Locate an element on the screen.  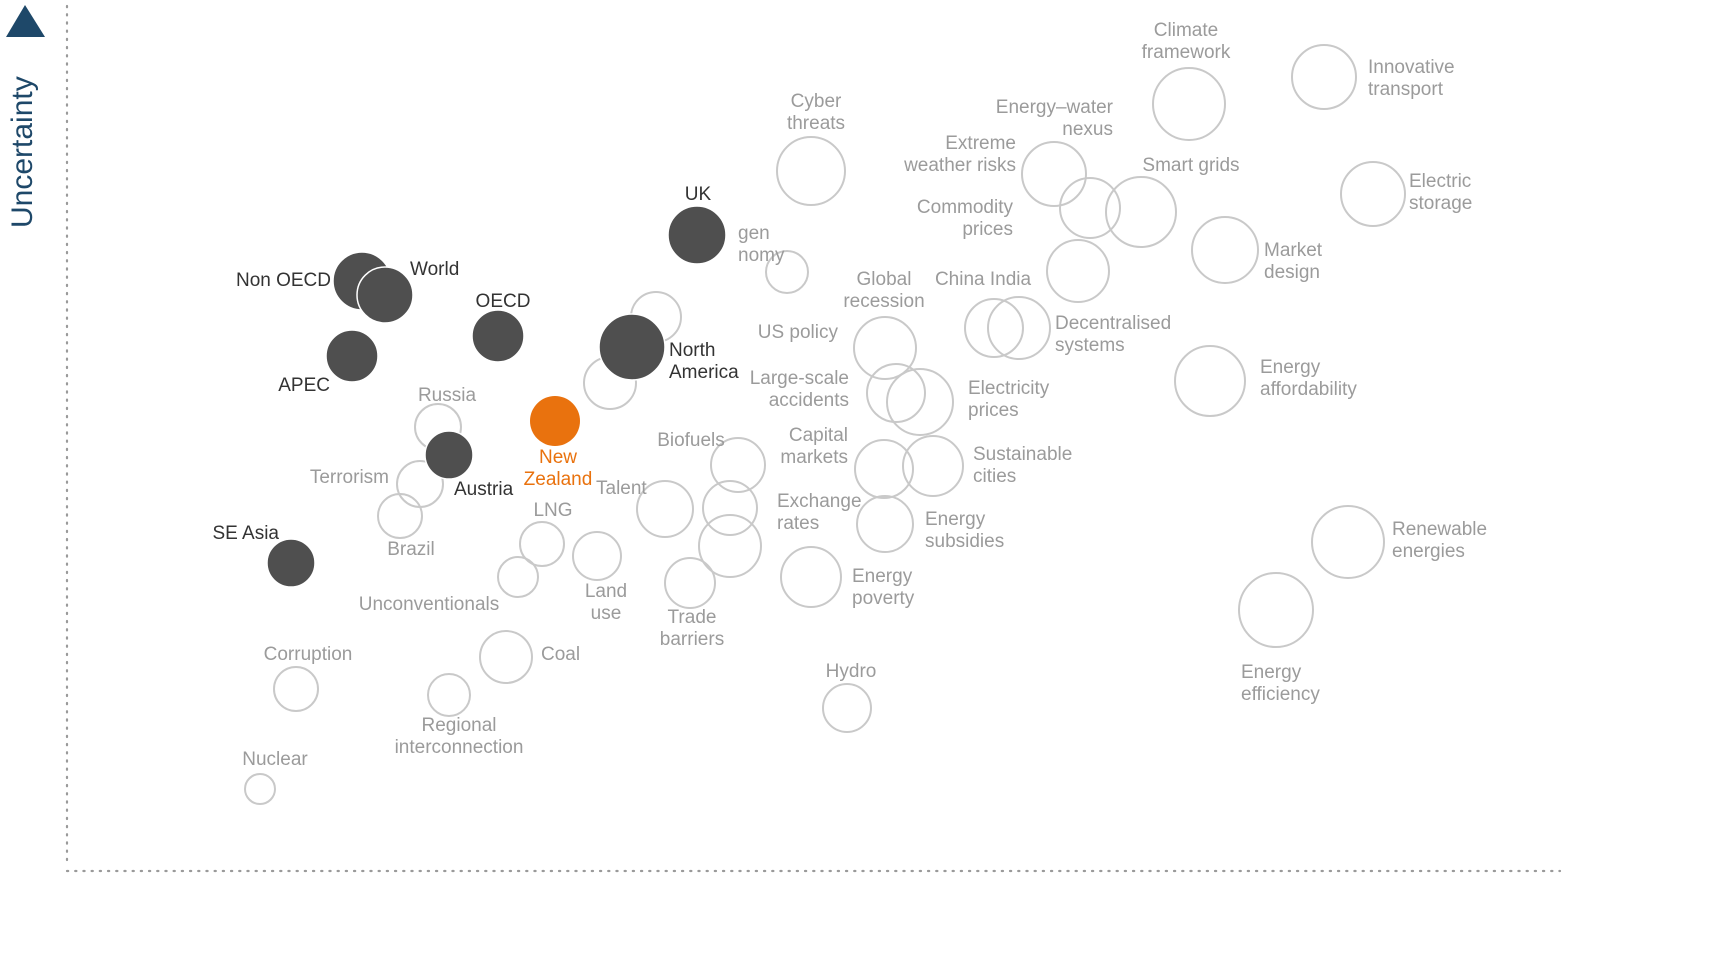
label-line: Capital is located at coordinates (818, 435).